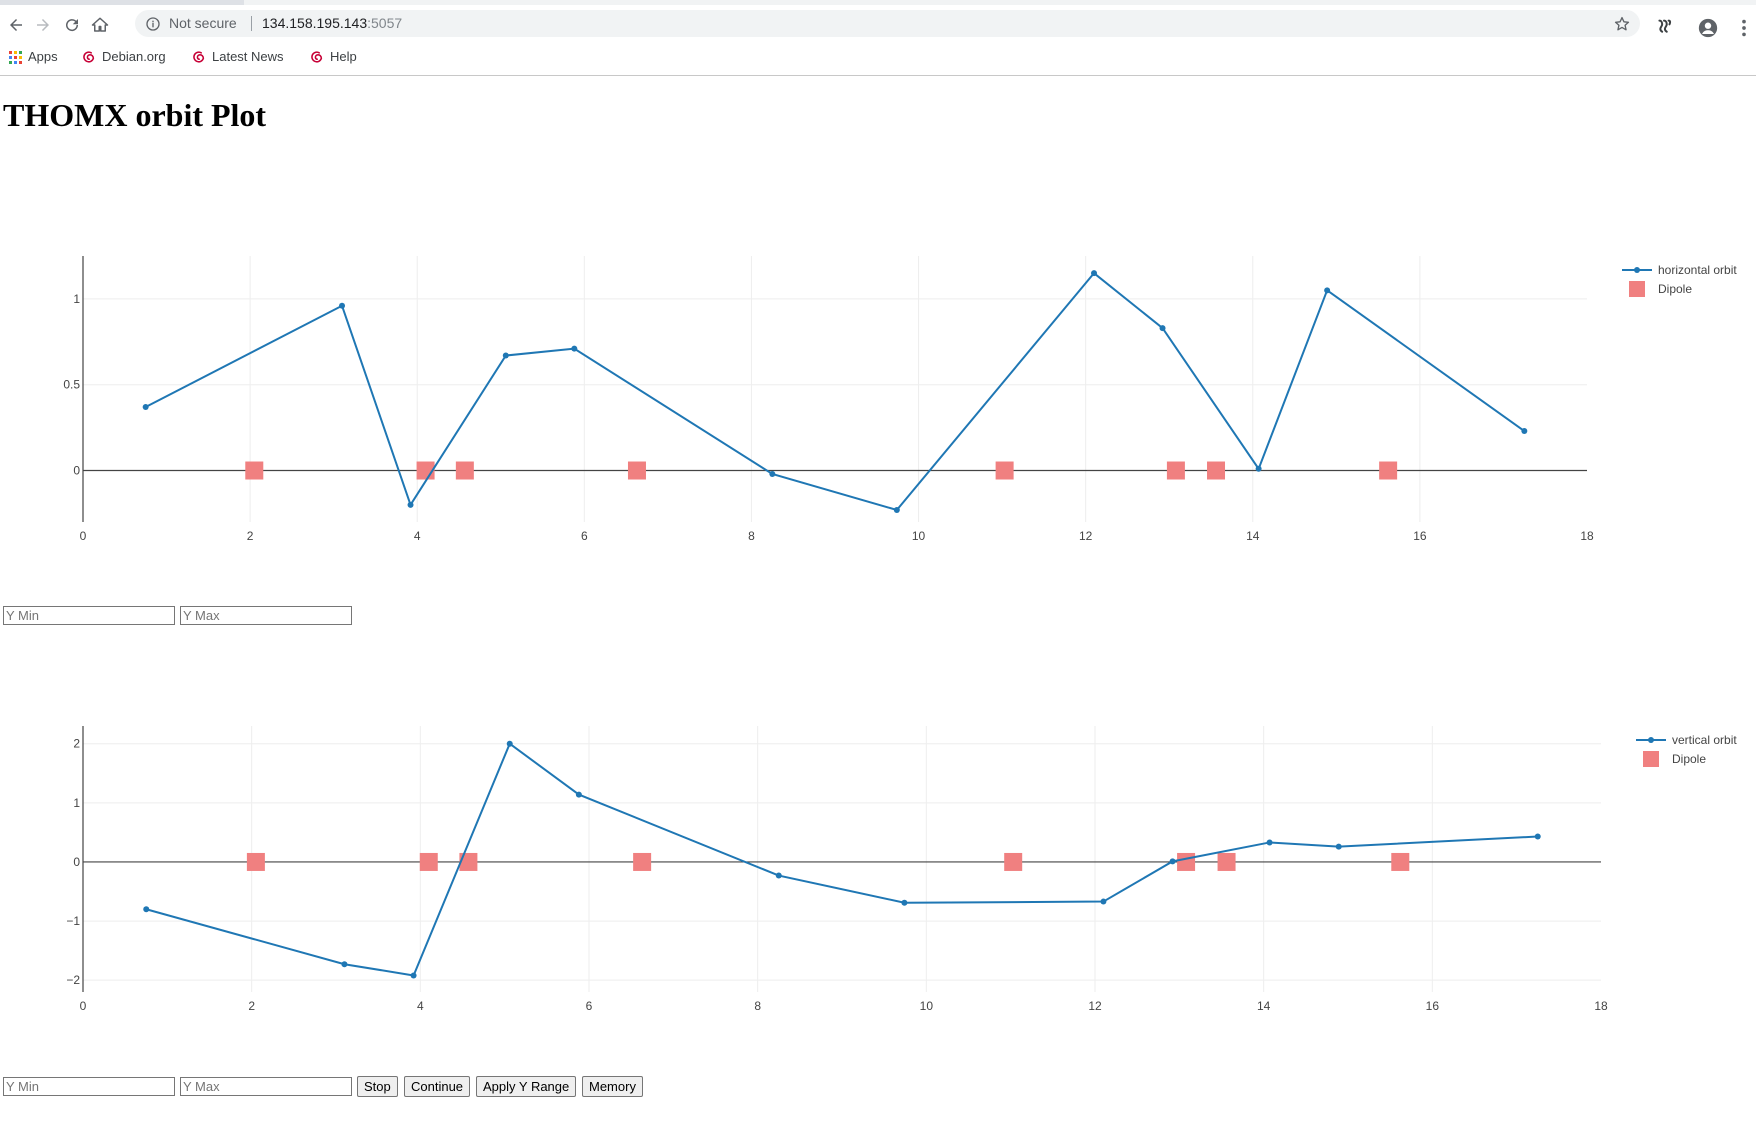 Image resolution: width=1756 pixels, height=1127 pixels. I want to click on y-tick-label: 1, so click(76, 803).